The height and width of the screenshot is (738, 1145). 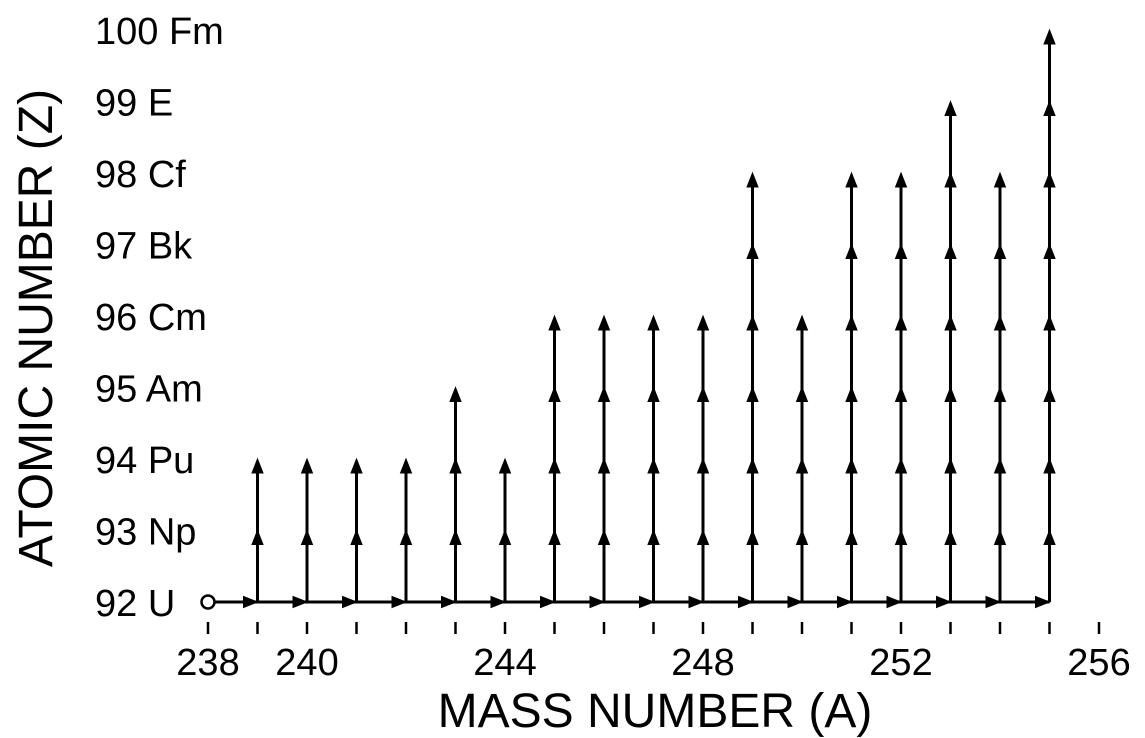 What do you see at coordinates (208, 602) in the screenshot?
I see `start-point-circle` at bounding box center [208, 602].